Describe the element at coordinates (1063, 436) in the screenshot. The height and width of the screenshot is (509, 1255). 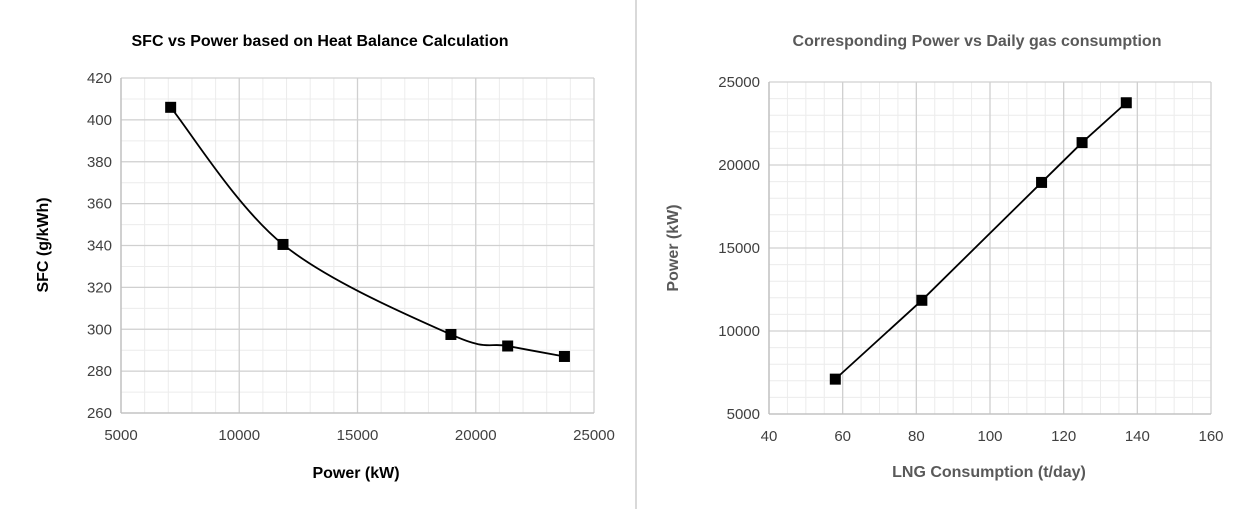
I see `x-tick-label: 120` at that location.